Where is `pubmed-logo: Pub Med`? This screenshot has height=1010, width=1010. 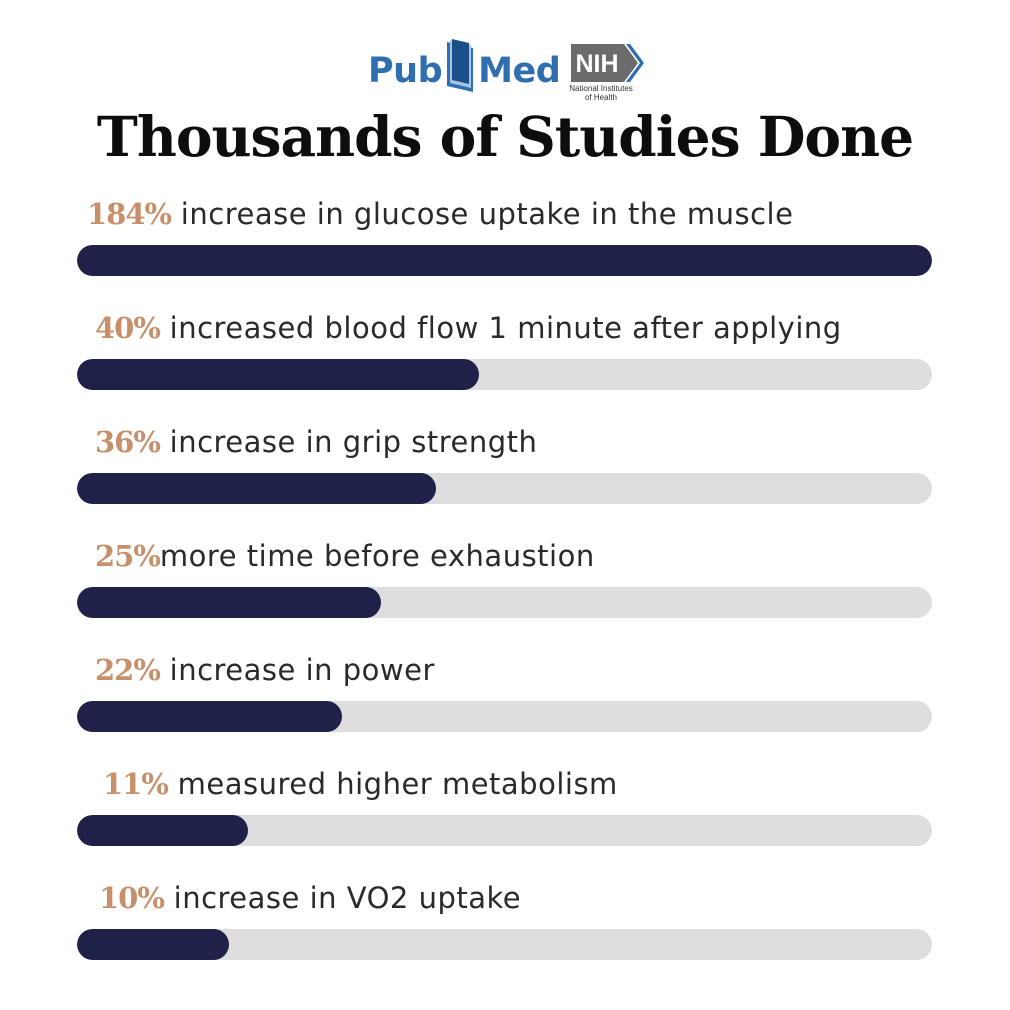 pubmed-logo: Pub Med is located at coordinates (464, 67).